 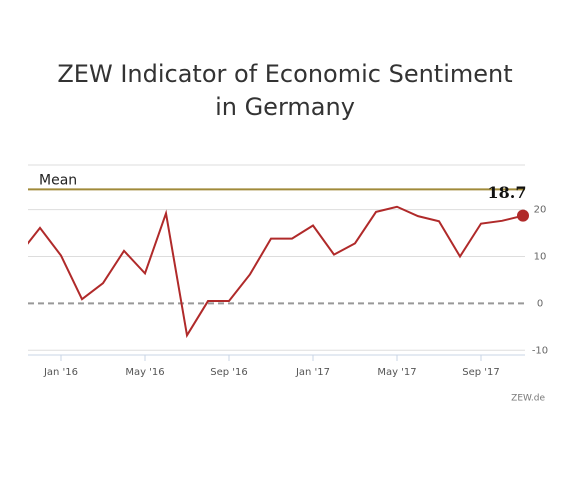 I want to click on data-label: 18.7, so click(x=507, y=192).